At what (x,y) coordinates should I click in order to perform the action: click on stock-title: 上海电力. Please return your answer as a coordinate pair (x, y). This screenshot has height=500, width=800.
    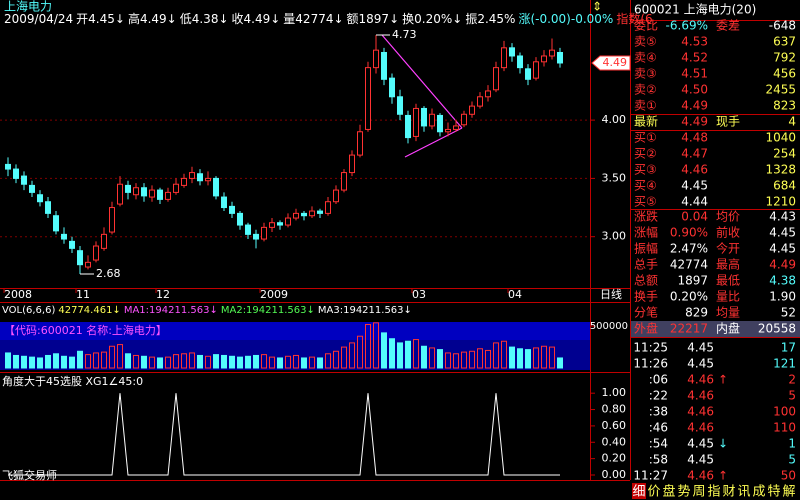
    Looking at the image, I should click on (28, 7).